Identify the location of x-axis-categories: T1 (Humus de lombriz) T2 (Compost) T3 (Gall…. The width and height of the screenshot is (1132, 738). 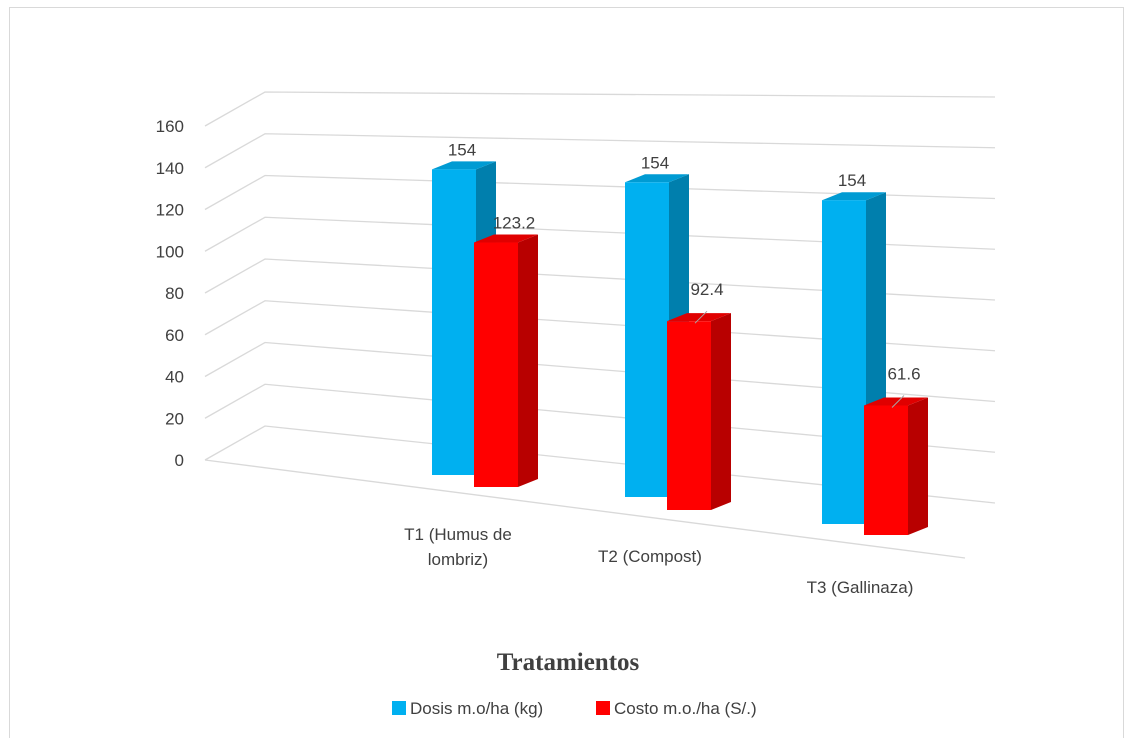
(658, 561).